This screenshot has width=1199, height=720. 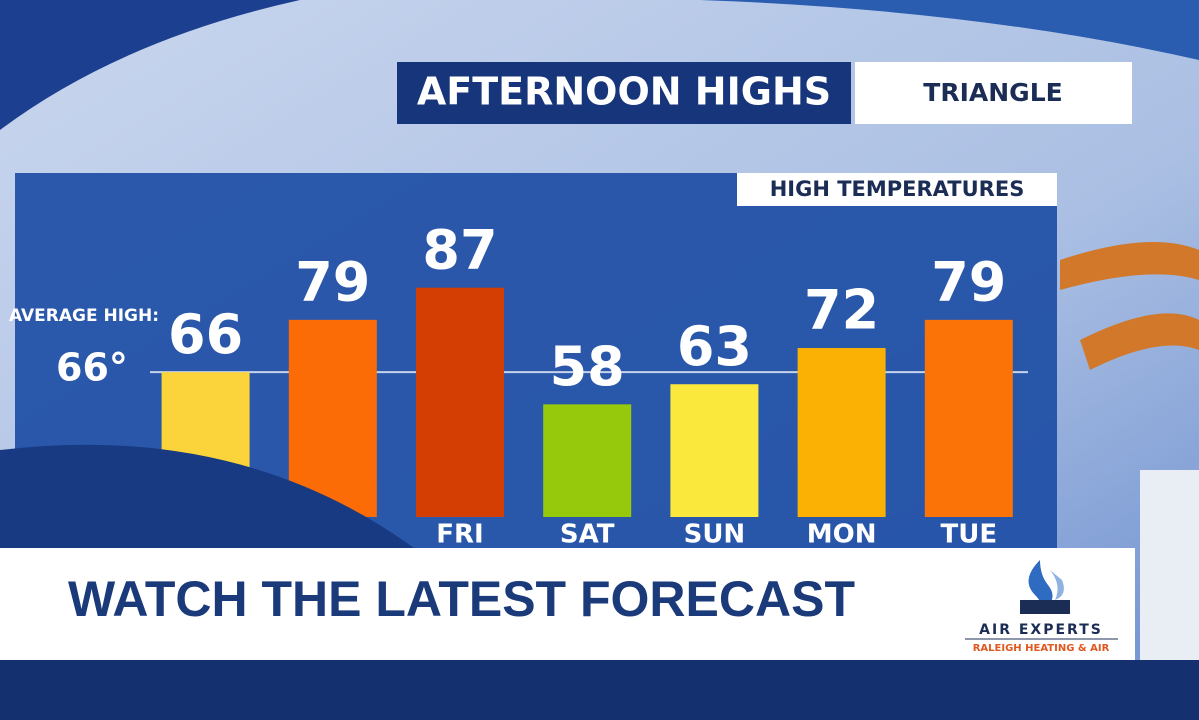 What do you see at coordinates (1041, 630) in the screenshot?
I see `sponsor-name: AIR EXPERTS` at bounding box center [1041, 630].